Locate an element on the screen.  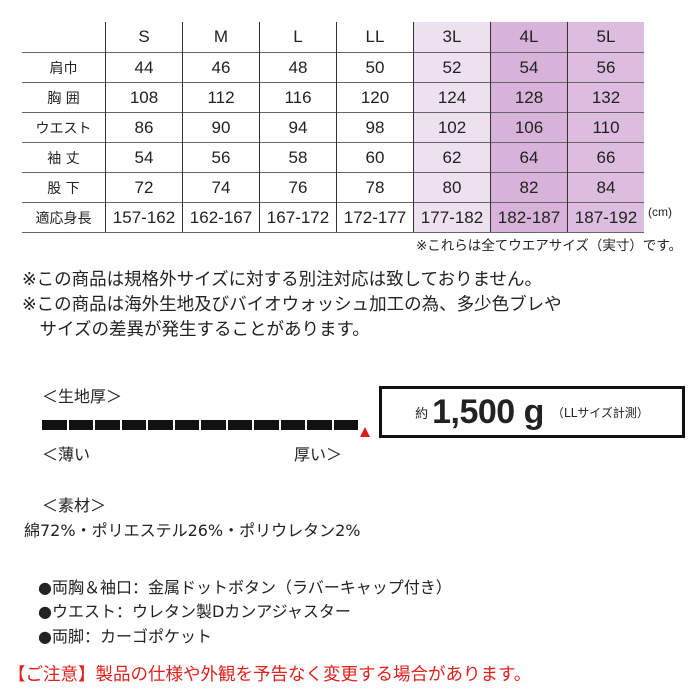
size-value: 64 is located at coordinates (529, 157).